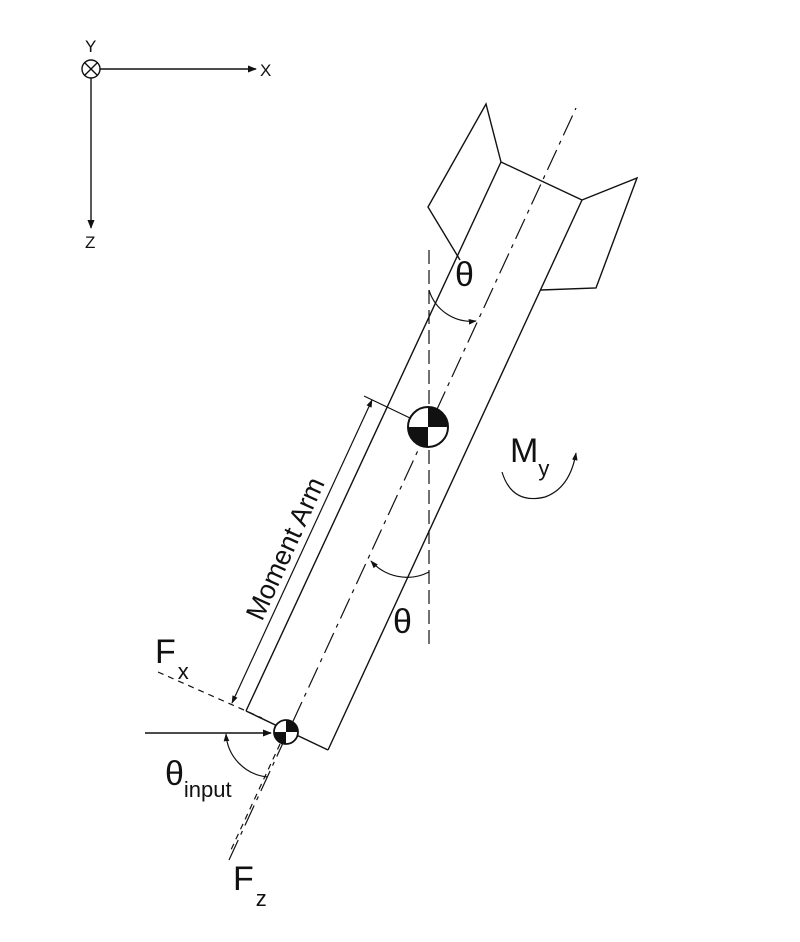 This screenshot has width=800, height=942. Describe the element at coordinates (286, 732) in the screenshot. I see `thrust-point-icon` at that location.